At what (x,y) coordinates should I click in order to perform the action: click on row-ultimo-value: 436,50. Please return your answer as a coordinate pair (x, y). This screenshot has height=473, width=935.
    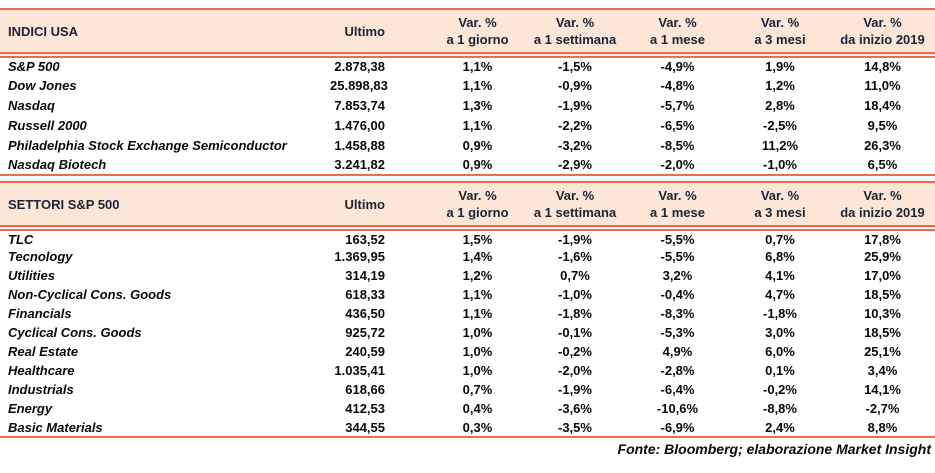
    Looking at the image, I should click on (365, 313).